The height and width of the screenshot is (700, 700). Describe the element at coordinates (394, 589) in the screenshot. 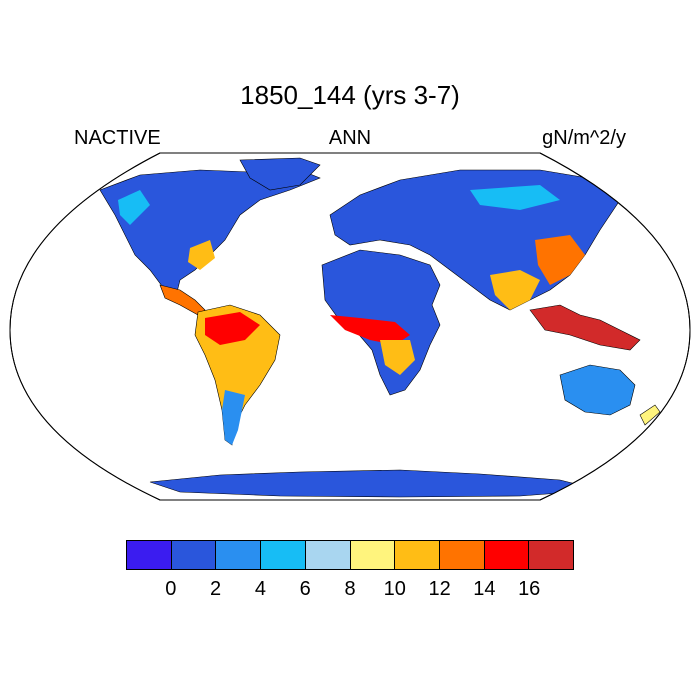

I see `colorbar-tick-label: 10` at that location.